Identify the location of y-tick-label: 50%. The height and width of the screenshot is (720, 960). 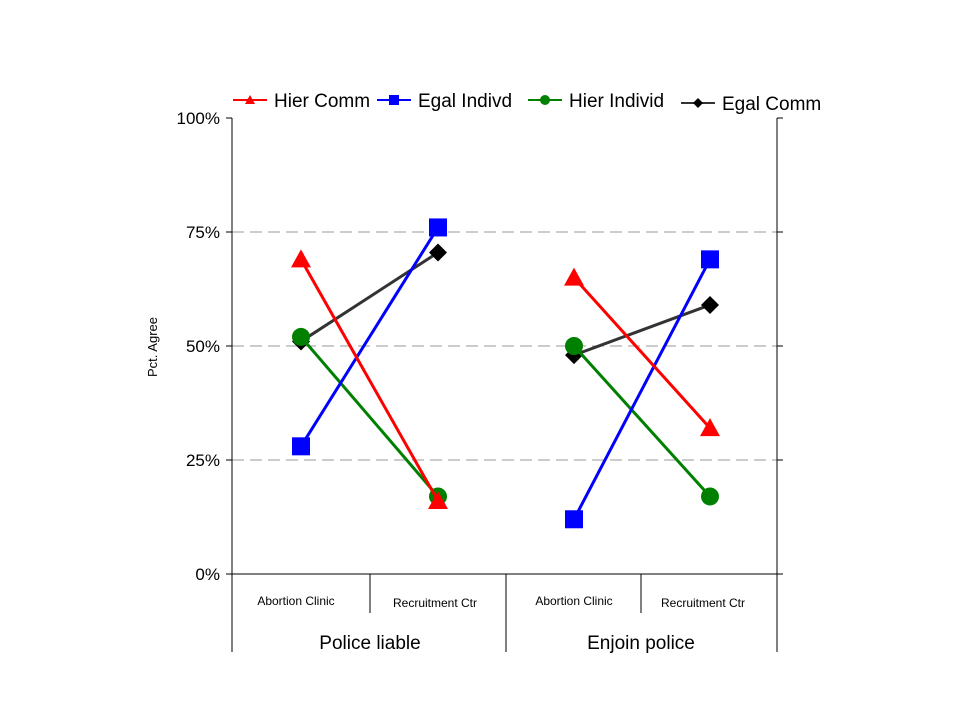
(203, 346).